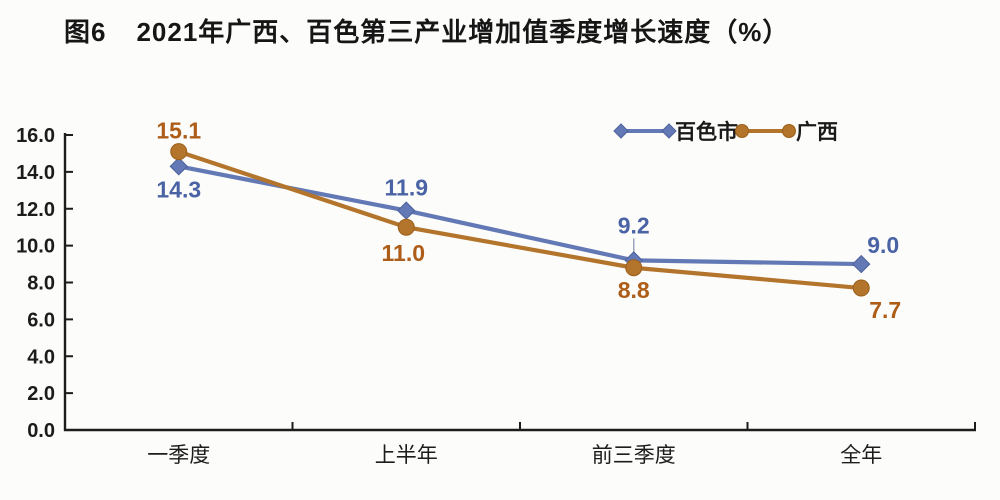 The height and width of the screenshot is (500, 1000). I want to click on data-label-广西: 11.0, so click(404, 253).